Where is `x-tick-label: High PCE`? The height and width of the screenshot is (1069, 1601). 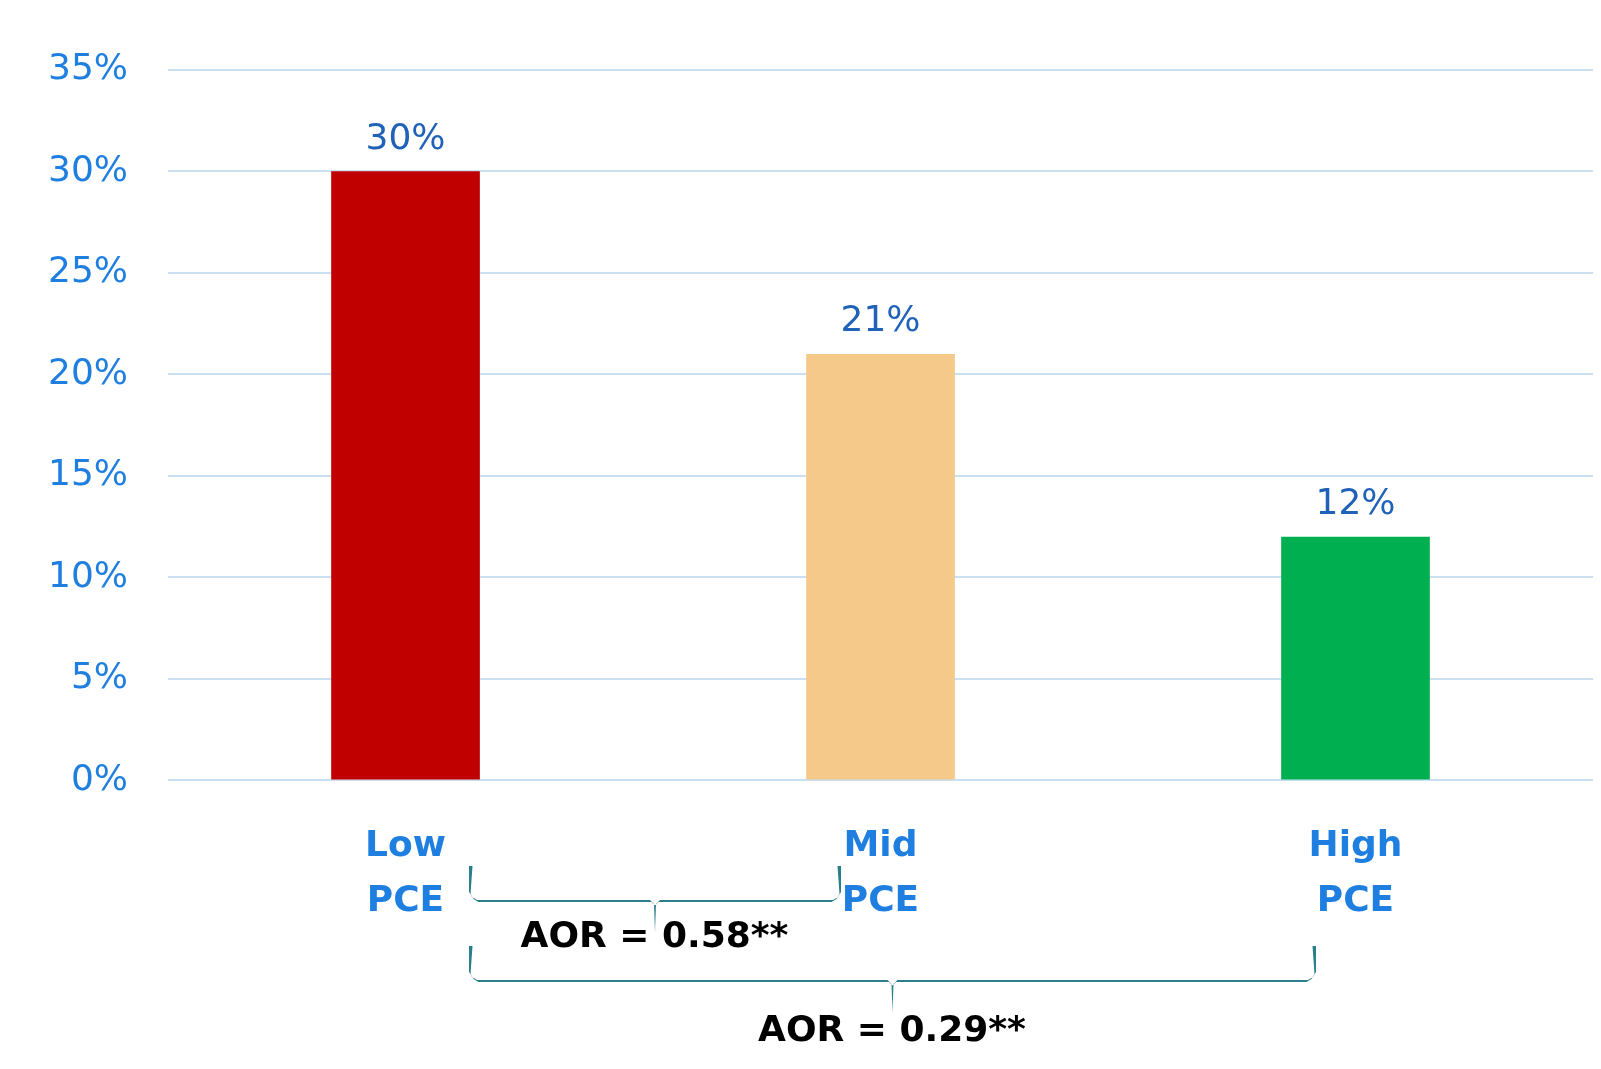
x-tick-label: High PCE is located at coordinates (1355, 871).